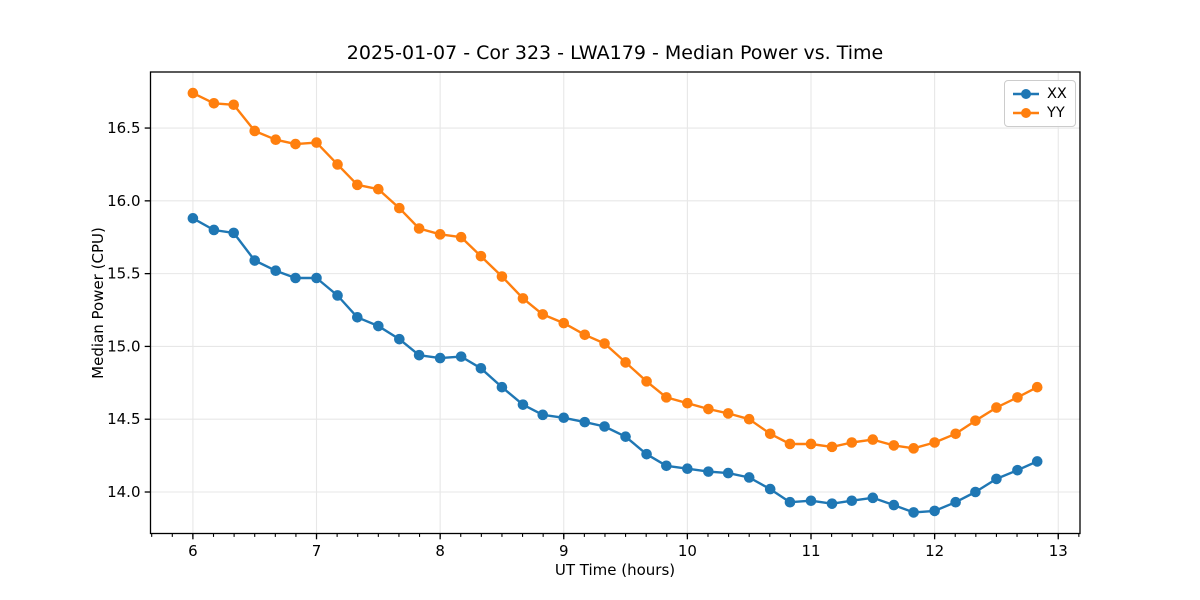 Image resolution: width=1200 pixels, height=600 pixels. I want to click on legend-item-yy: YY, so click(1039, 113).